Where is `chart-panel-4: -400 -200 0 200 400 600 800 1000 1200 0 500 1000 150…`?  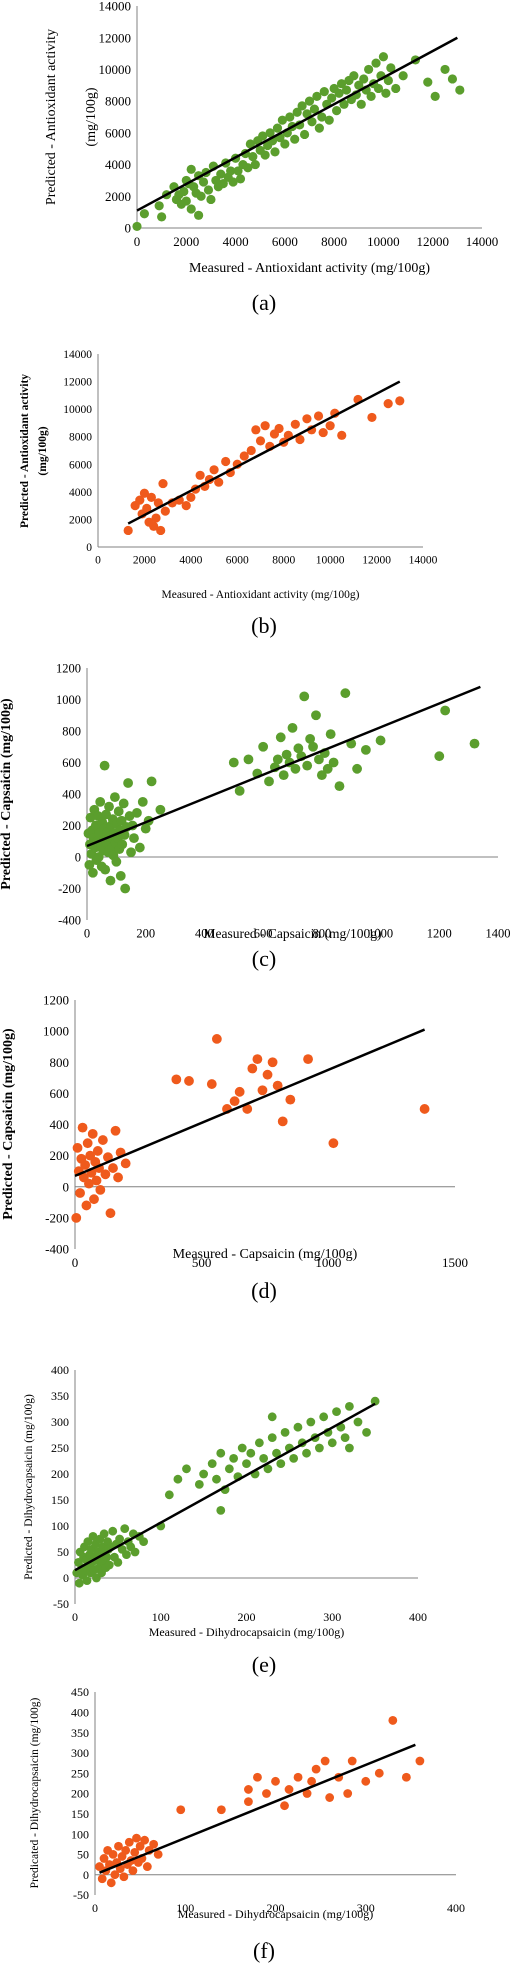
chart-panel-4: -400 -200 0 200 400 600 800 1000 1200 0 500 1000 150… is located at coordinates (234, 1148).